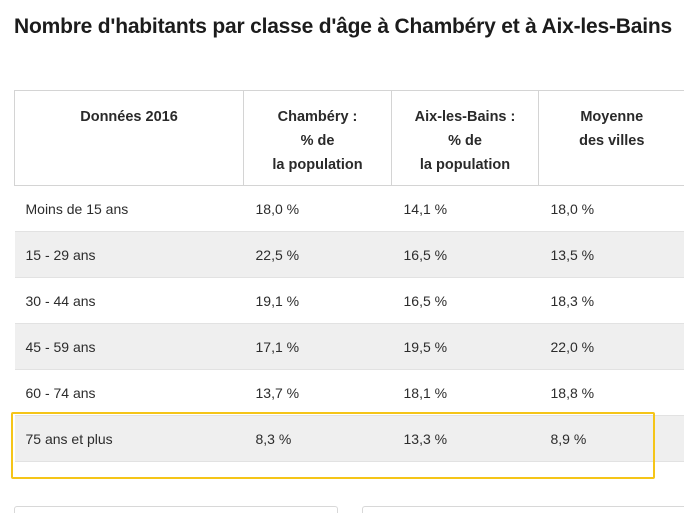  Describe the element at coordinates (465, 438) in the screenshot. I see `aix-cell: 13,3 %` at that location.